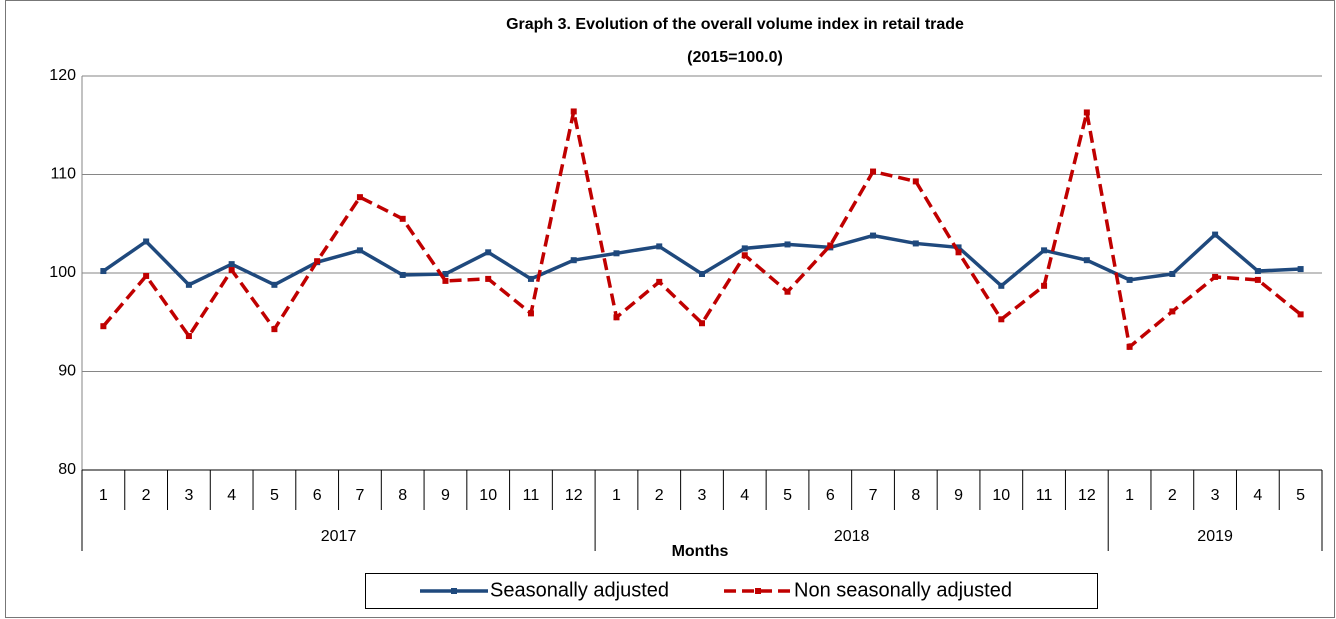 The height and width of the screenshot is (619, 1336). I want to click on x-group-label: 2018, so click(852, 536).